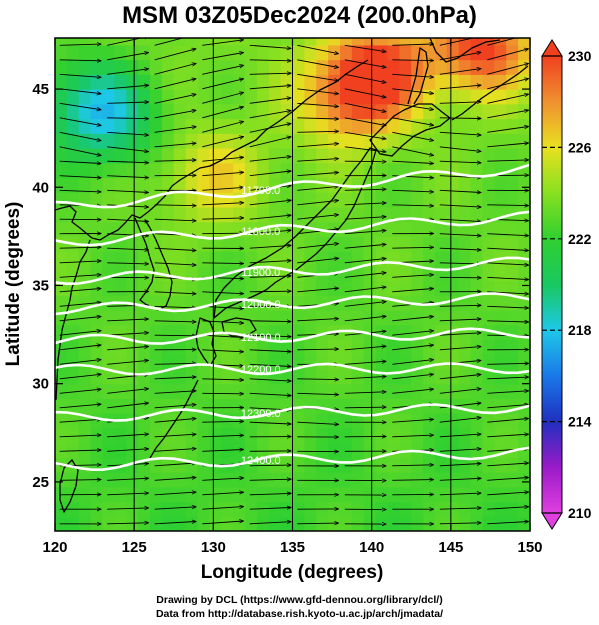 The width and height of the screenshot is (599, 625). What do you see at coordinates (261, 414) in the screenshot?
I see `contour-label: 12300.0` at bounding box center [261, 414].